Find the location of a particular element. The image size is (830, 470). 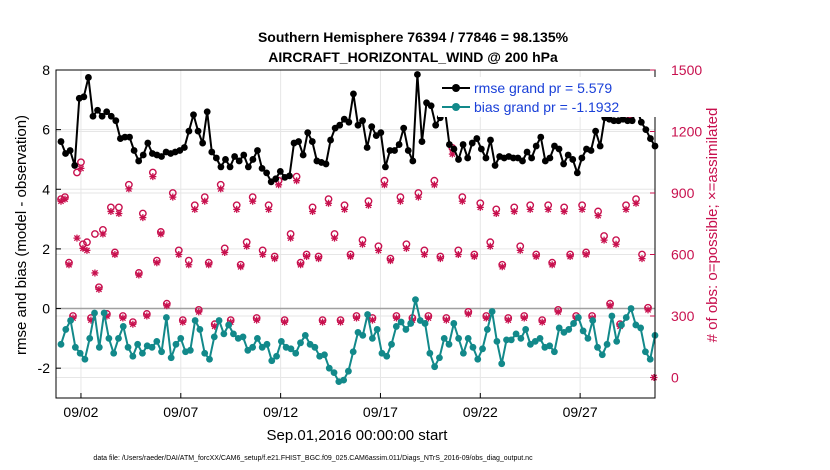

y-tick-label-right-0: 0 is located at coordinates (675, 378).